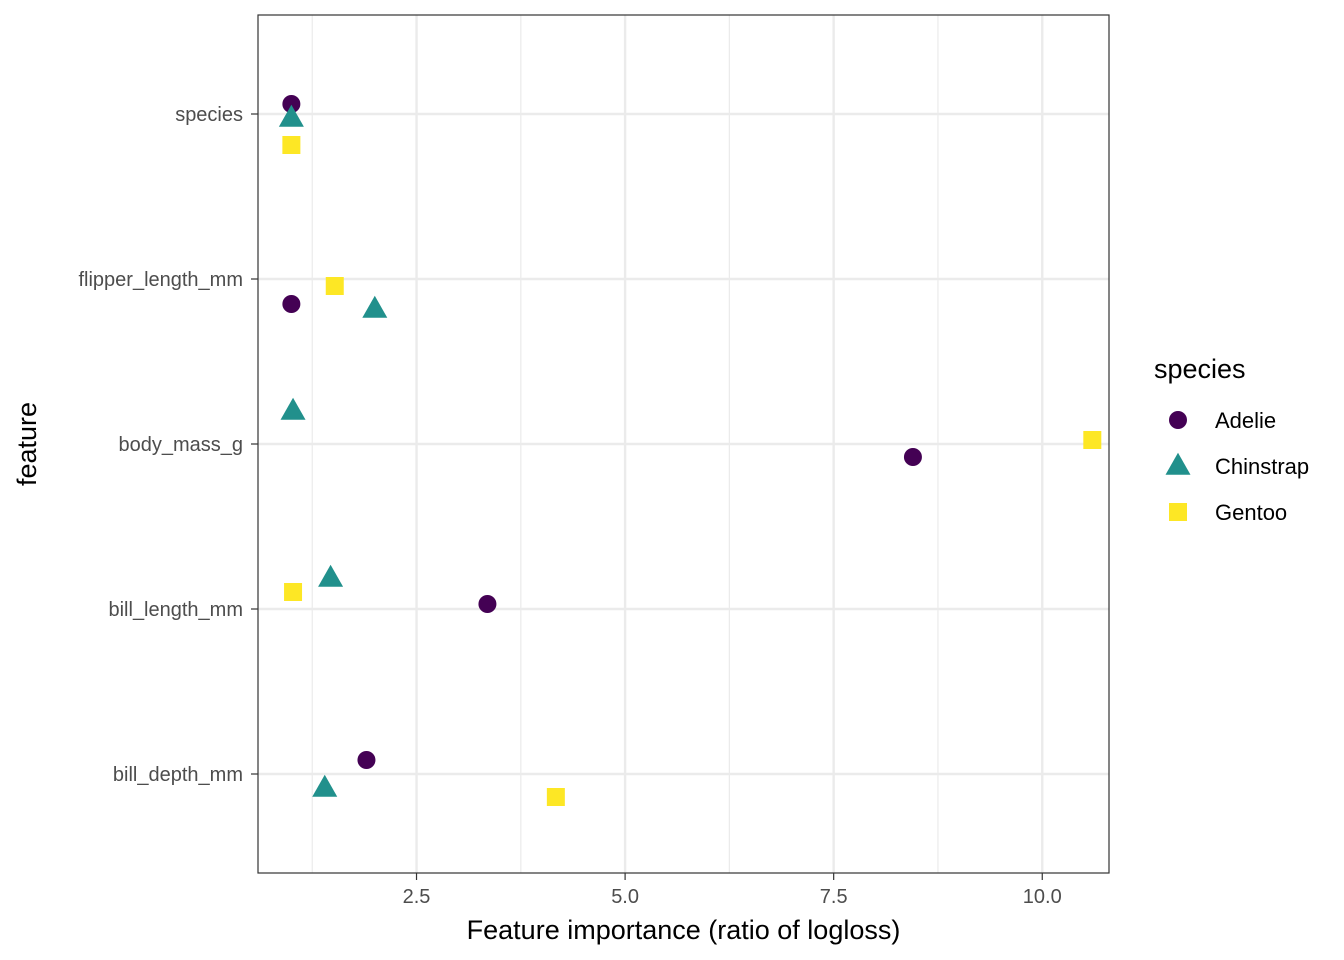  I want to click on x-axis-title: Feature importance (ratio of logloss), so click(684, 930).